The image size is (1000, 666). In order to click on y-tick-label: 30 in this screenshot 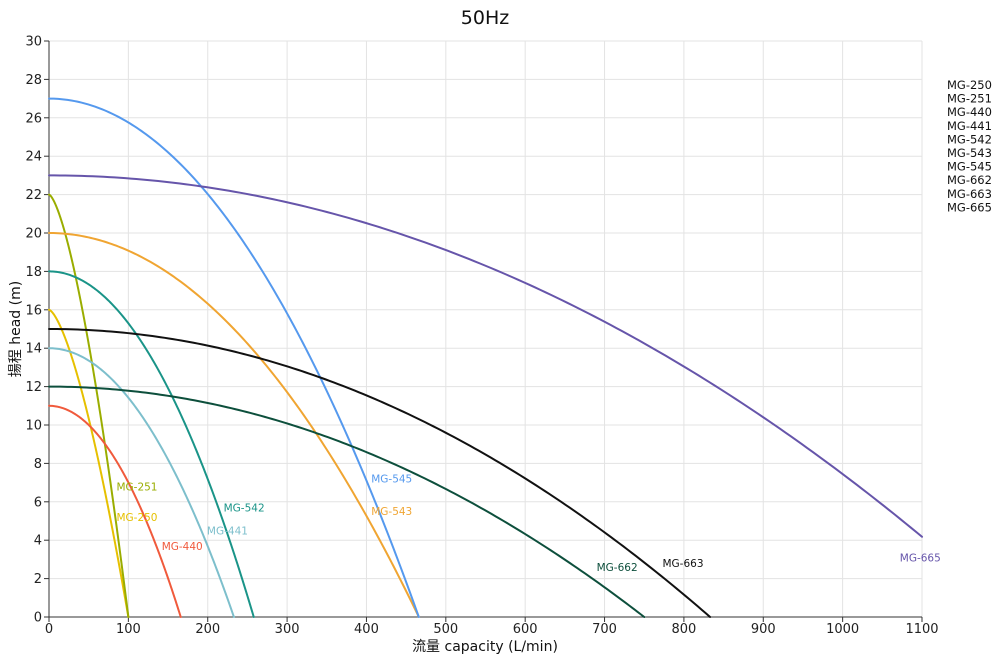, I will do `click(33, 42)`.